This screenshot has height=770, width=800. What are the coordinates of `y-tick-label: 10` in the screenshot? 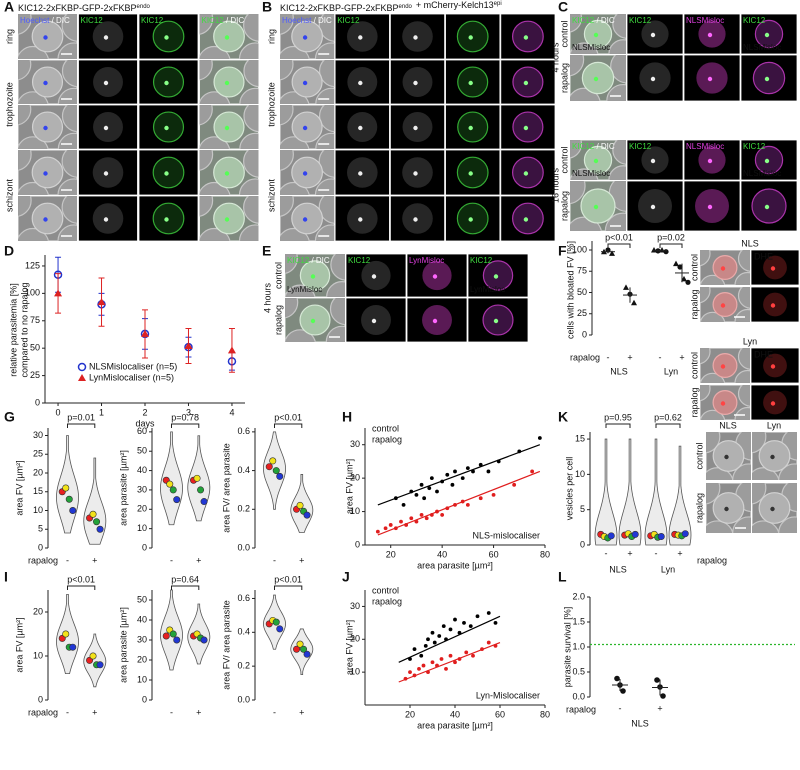 It's located at (355, 511).